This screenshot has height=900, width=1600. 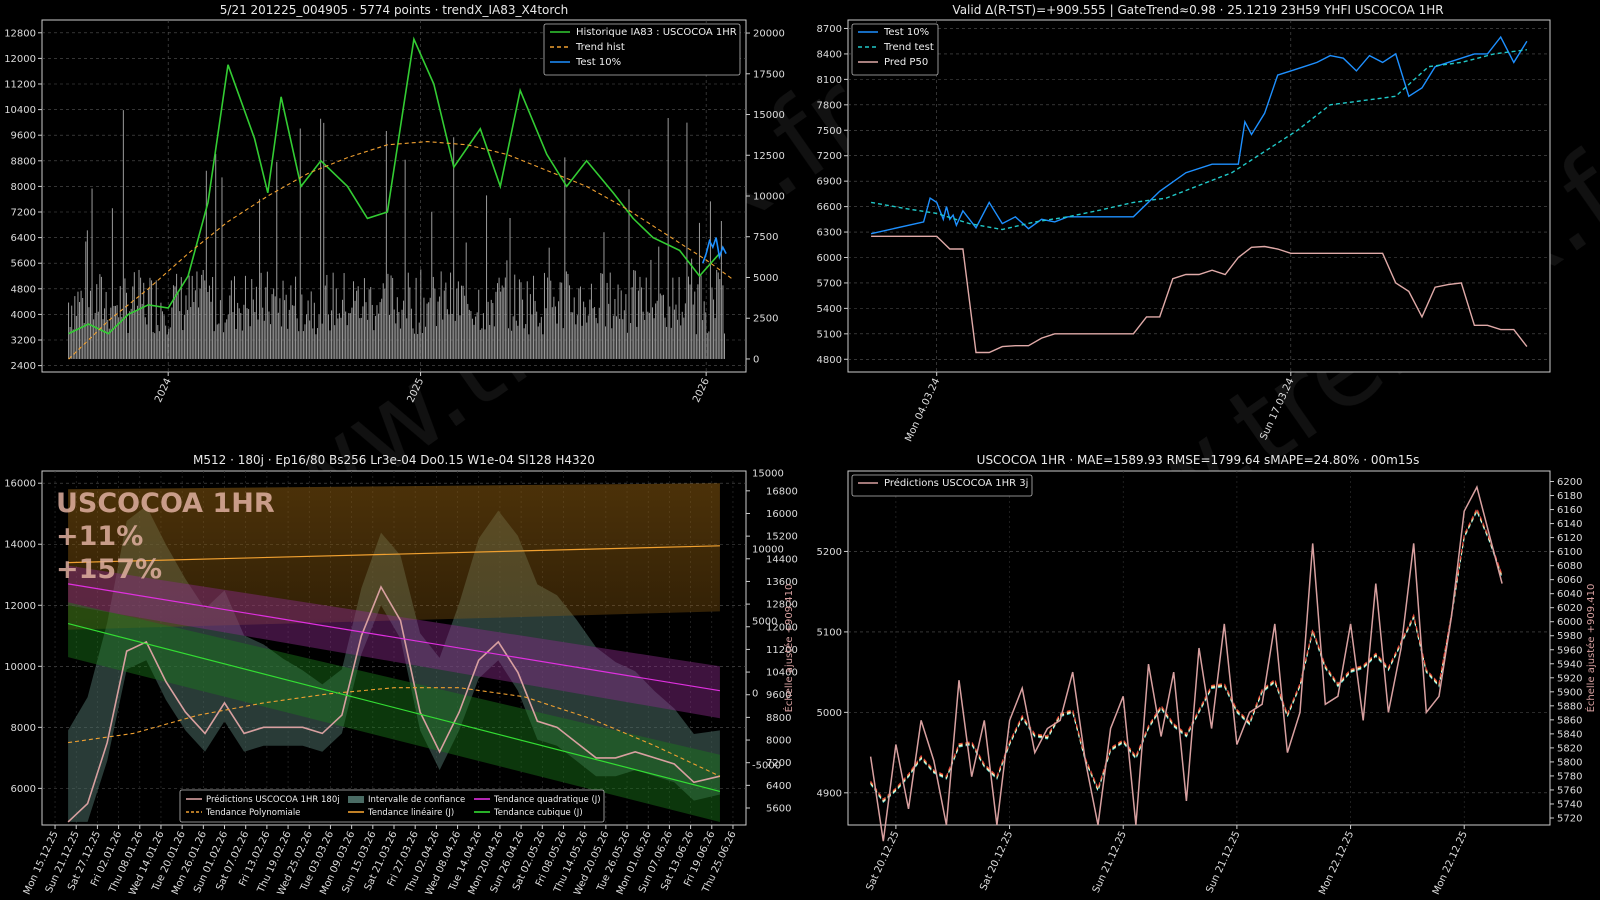 What do you see at coordinates (768, 474) in the screenshot?
I see `y3-tick-label-0: 15000` at bounding box center [768, 474].